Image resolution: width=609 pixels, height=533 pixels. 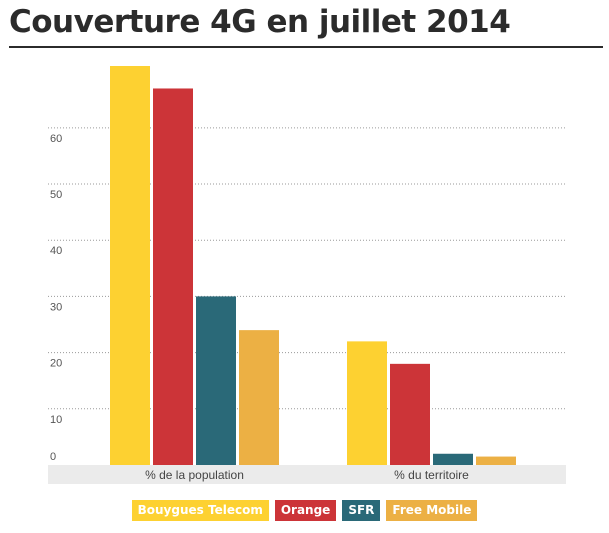 What do you see at coordinates (432, 510) in the screenshot?
I see `legend-item: Free Mobile` at bounding box center [432, 510].